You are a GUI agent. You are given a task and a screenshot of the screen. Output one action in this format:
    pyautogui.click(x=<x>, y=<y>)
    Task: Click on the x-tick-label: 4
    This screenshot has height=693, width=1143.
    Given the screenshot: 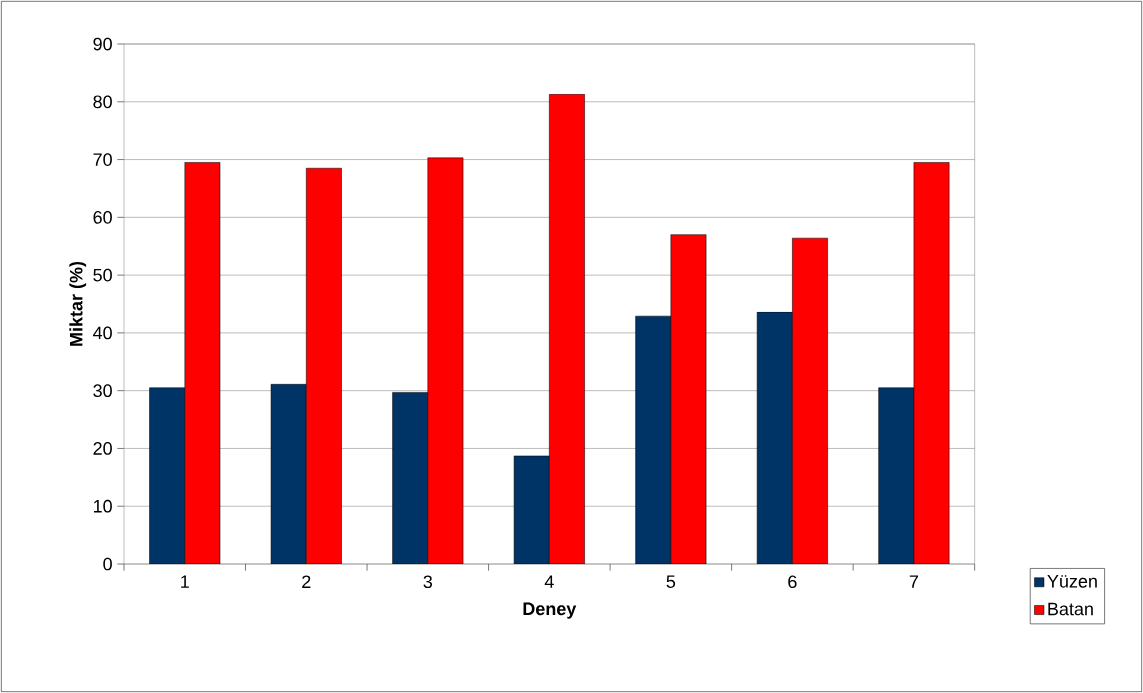 What is the action you would take?
    pyautogui.click(x=549, y=581)
    